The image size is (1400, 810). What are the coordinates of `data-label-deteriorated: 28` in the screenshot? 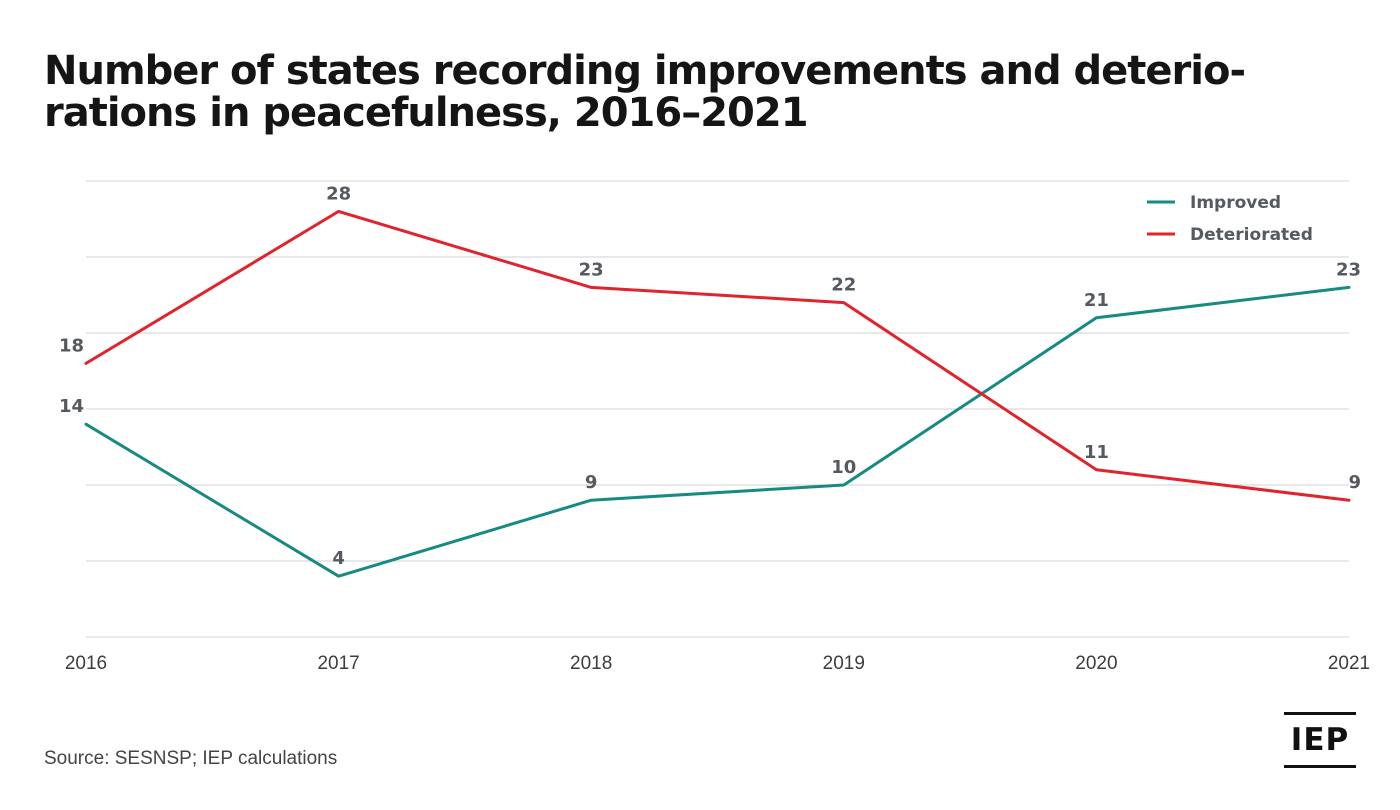 It's located at (338, 193).